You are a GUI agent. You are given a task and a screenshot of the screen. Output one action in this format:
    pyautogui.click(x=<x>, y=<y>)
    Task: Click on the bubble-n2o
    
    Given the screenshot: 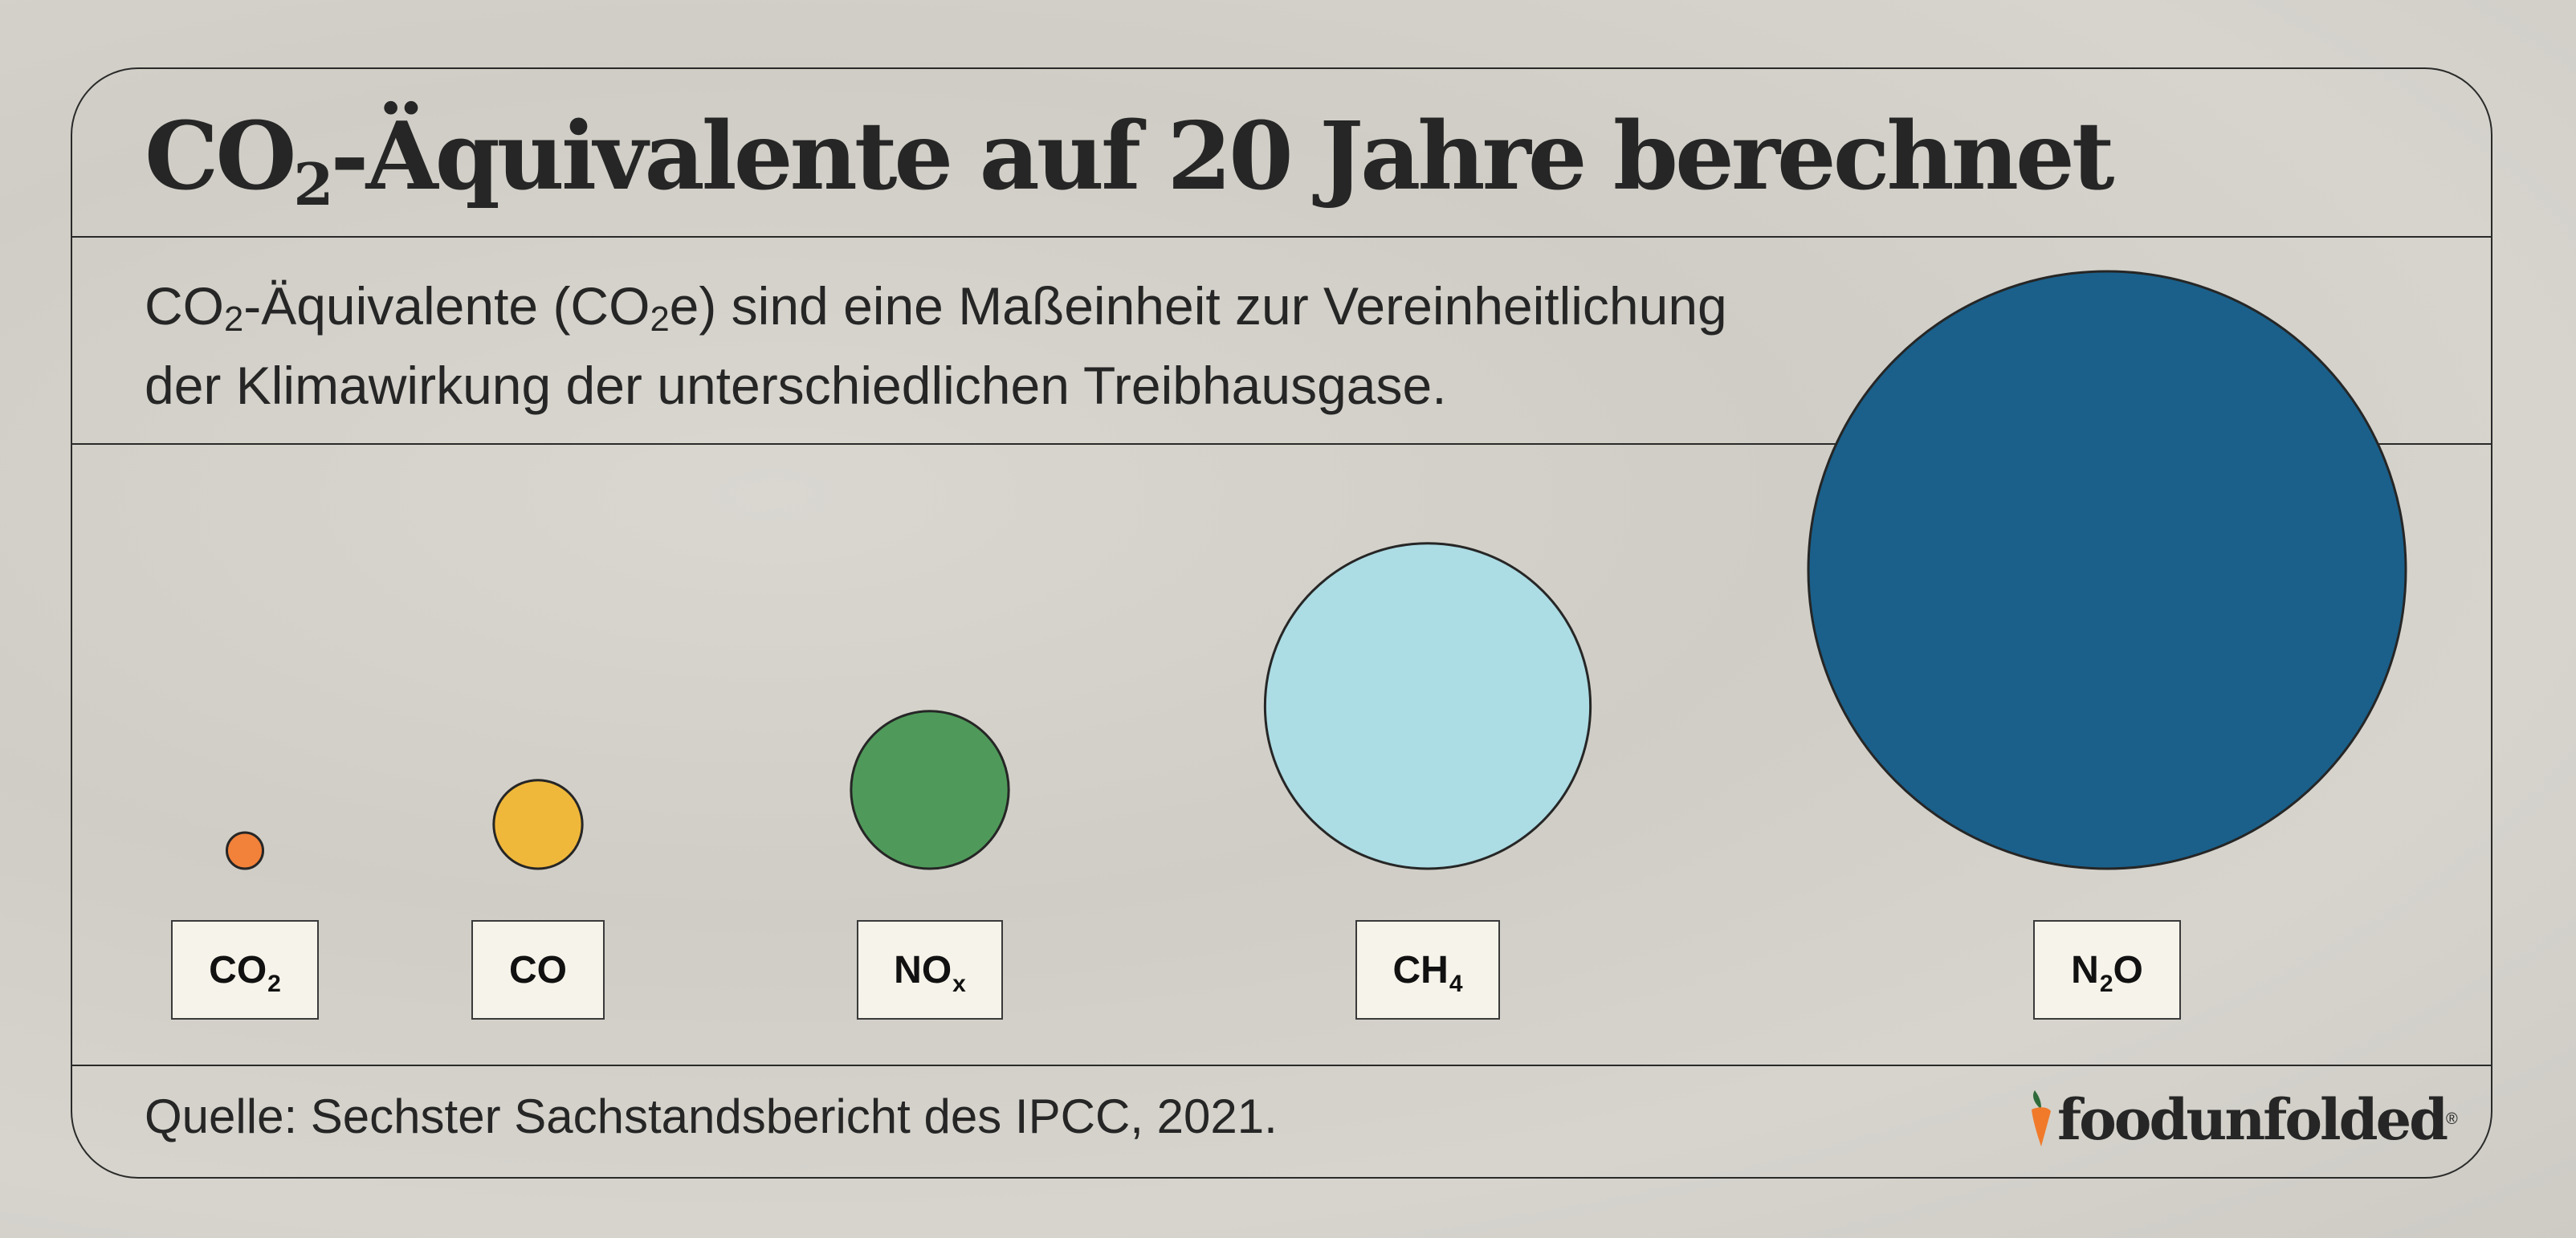 What is the action you would take?
    pyautogui.click(x=2107, y=570)
    